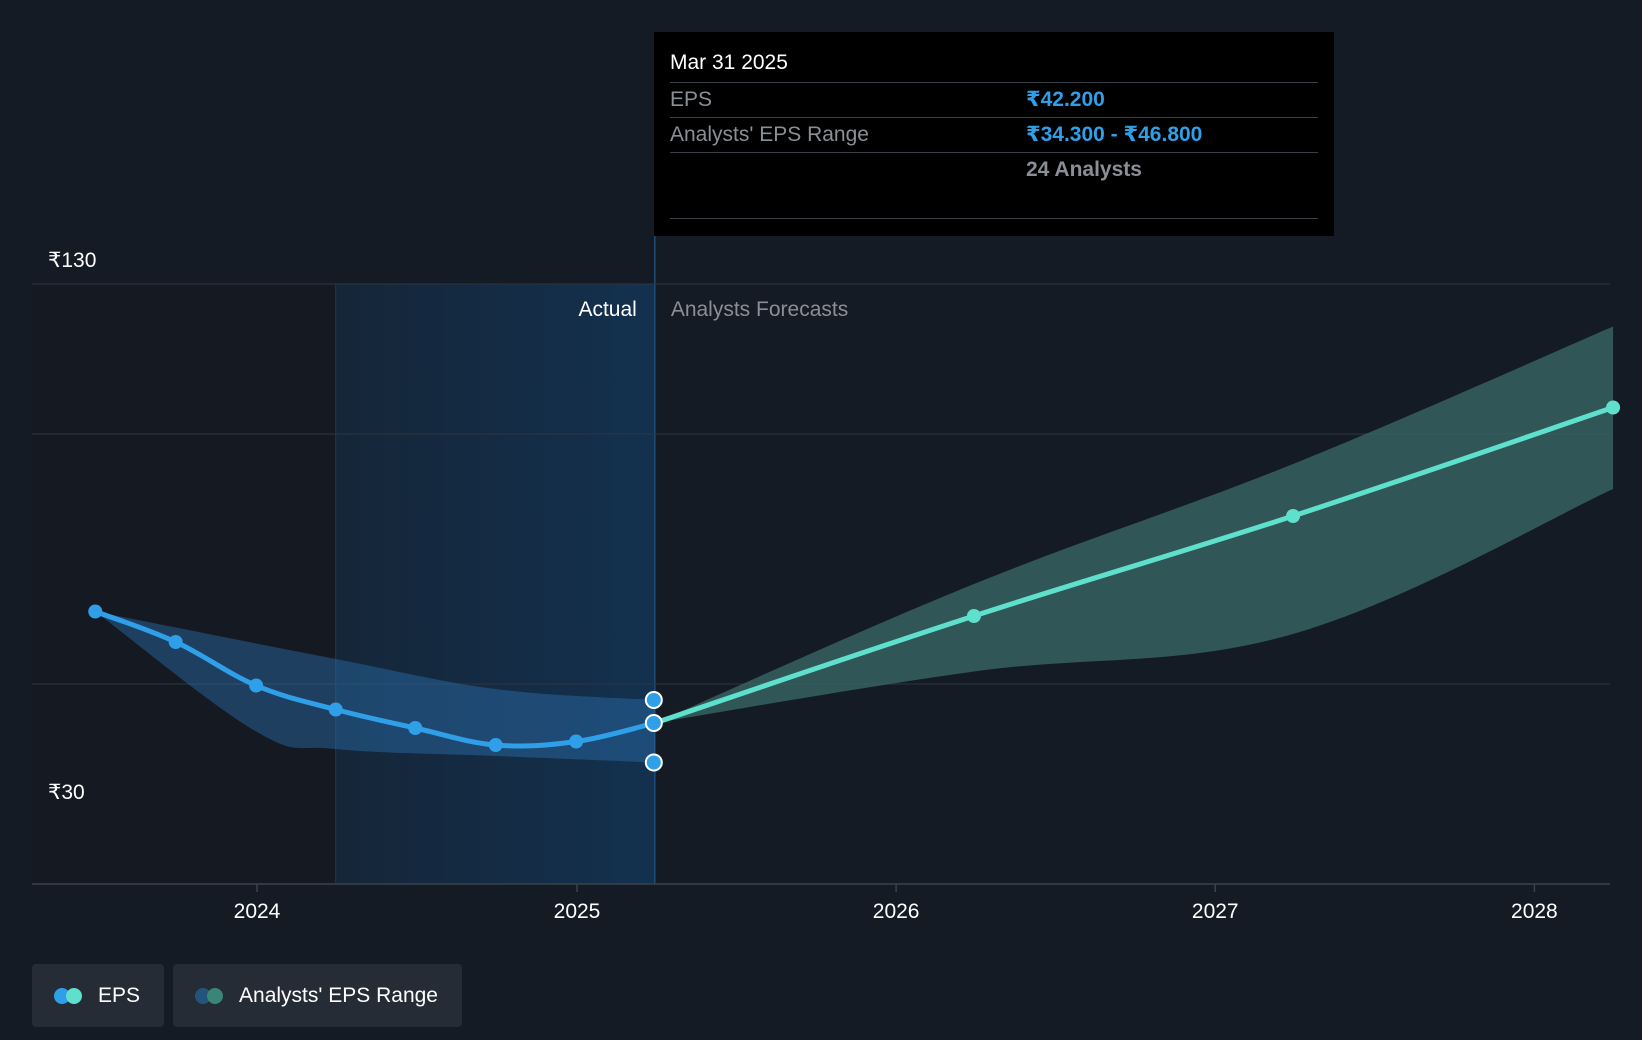 This screenshot has height=1040, width=1642. I want to click on y-tick-label: ₹30, so click(66, 792).